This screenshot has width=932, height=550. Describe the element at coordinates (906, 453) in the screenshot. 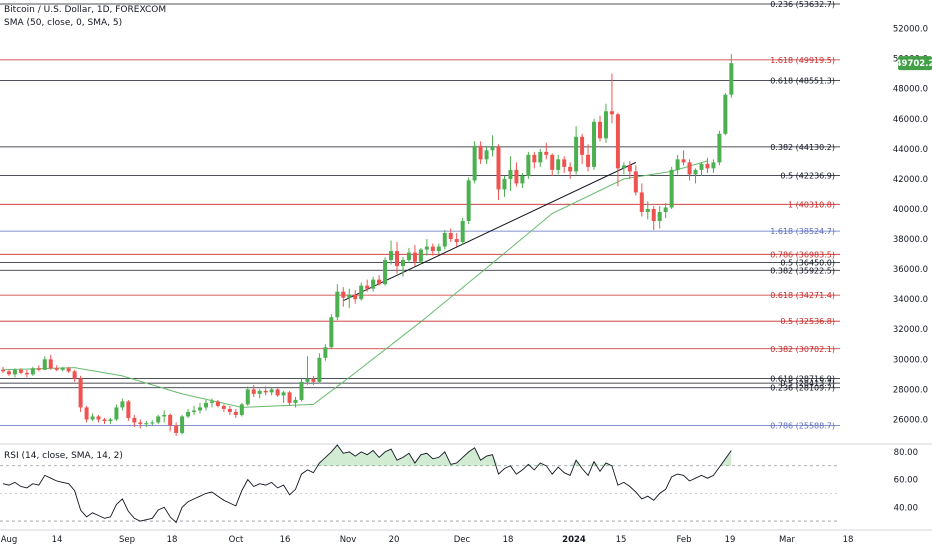

I see `rsi-tick-0: 80.00` at that location.